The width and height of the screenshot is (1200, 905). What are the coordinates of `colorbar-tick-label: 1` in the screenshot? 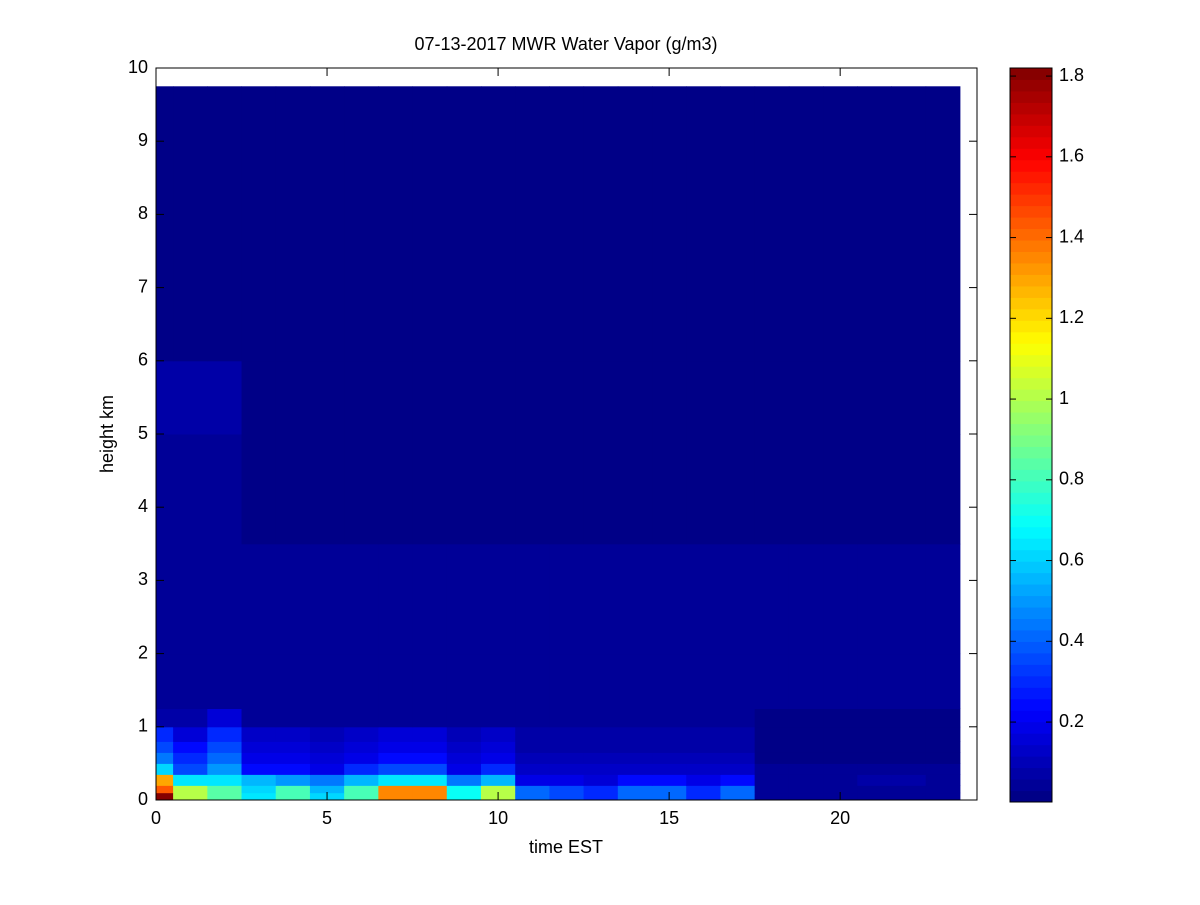 It's located at (1064, 398).